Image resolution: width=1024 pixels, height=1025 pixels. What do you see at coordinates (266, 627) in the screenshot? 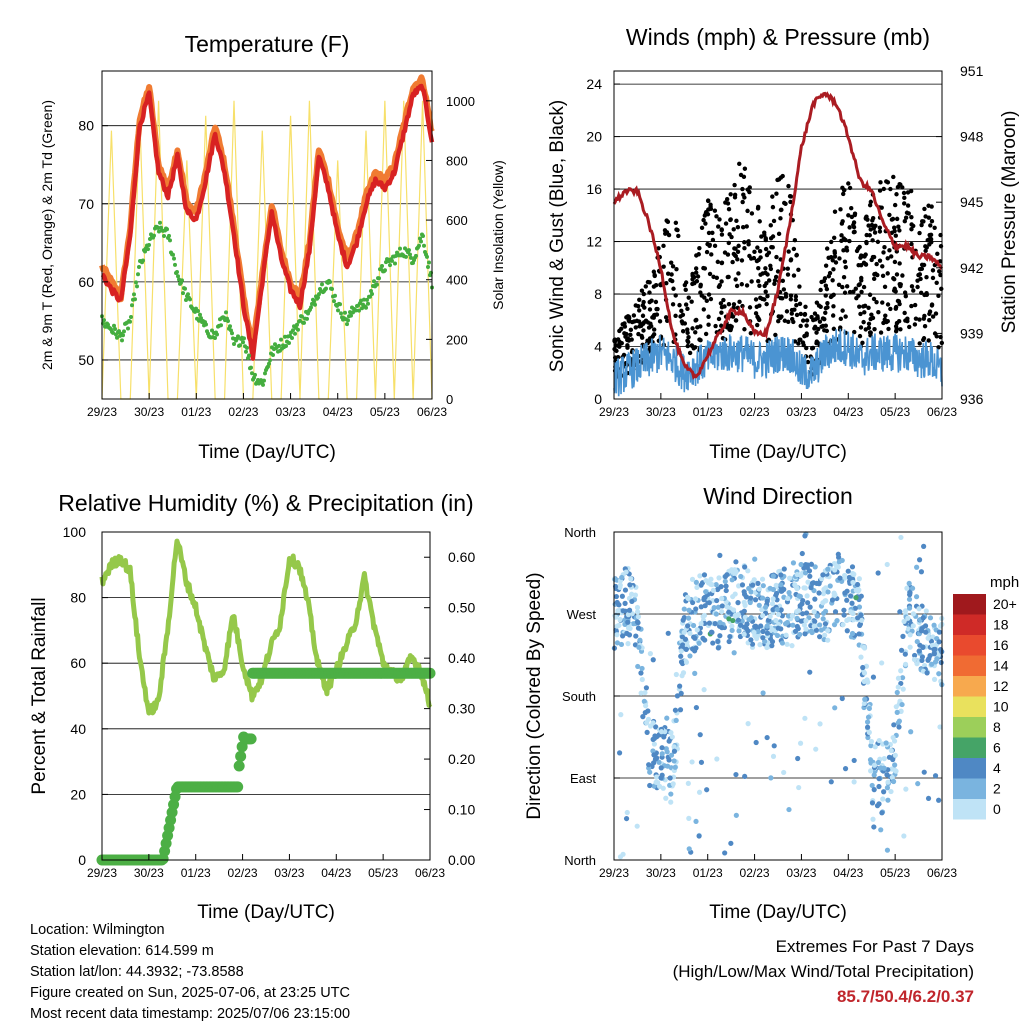
I see `rh-line` at bounding box center [266, 627].